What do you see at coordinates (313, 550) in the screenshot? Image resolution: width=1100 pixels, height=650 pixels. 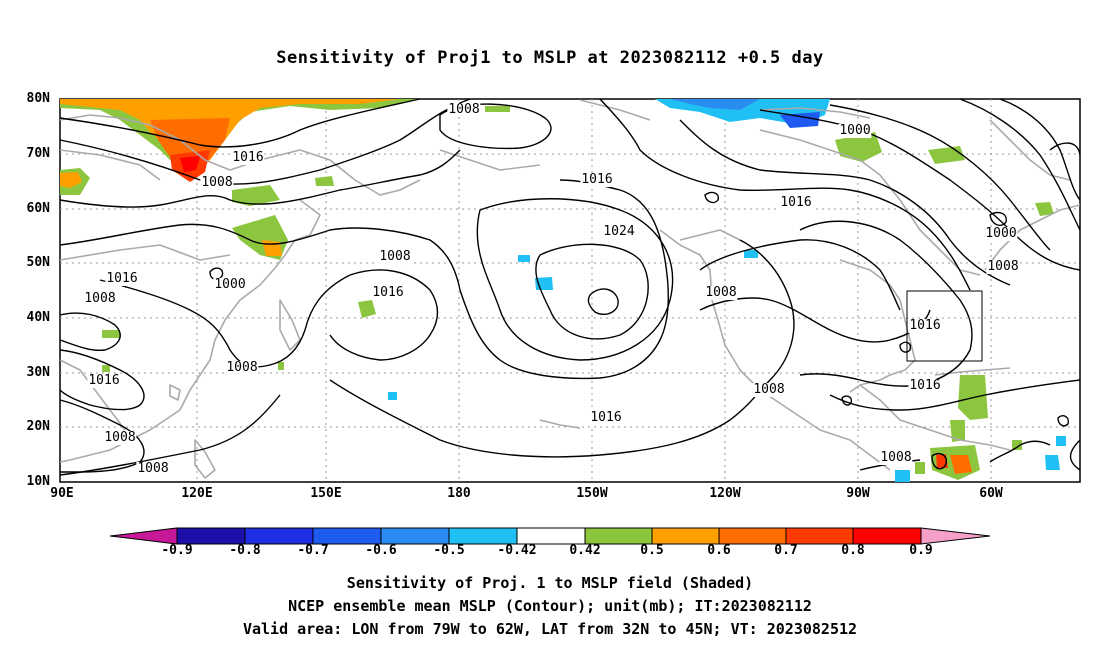 I see `colorbar-label: -0.7` at bounding box center [313, 550].